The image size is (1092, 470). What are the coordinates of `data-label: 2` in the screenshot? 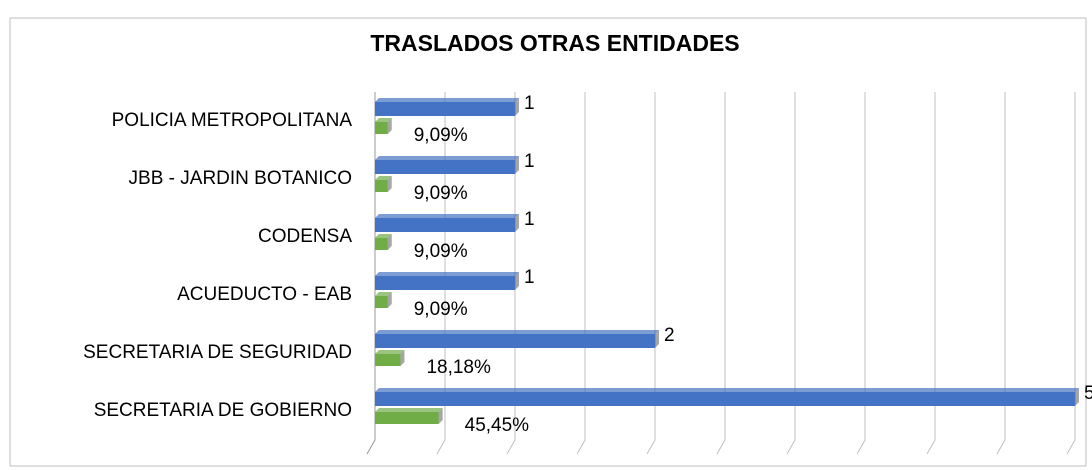 It's located at (669, 335).